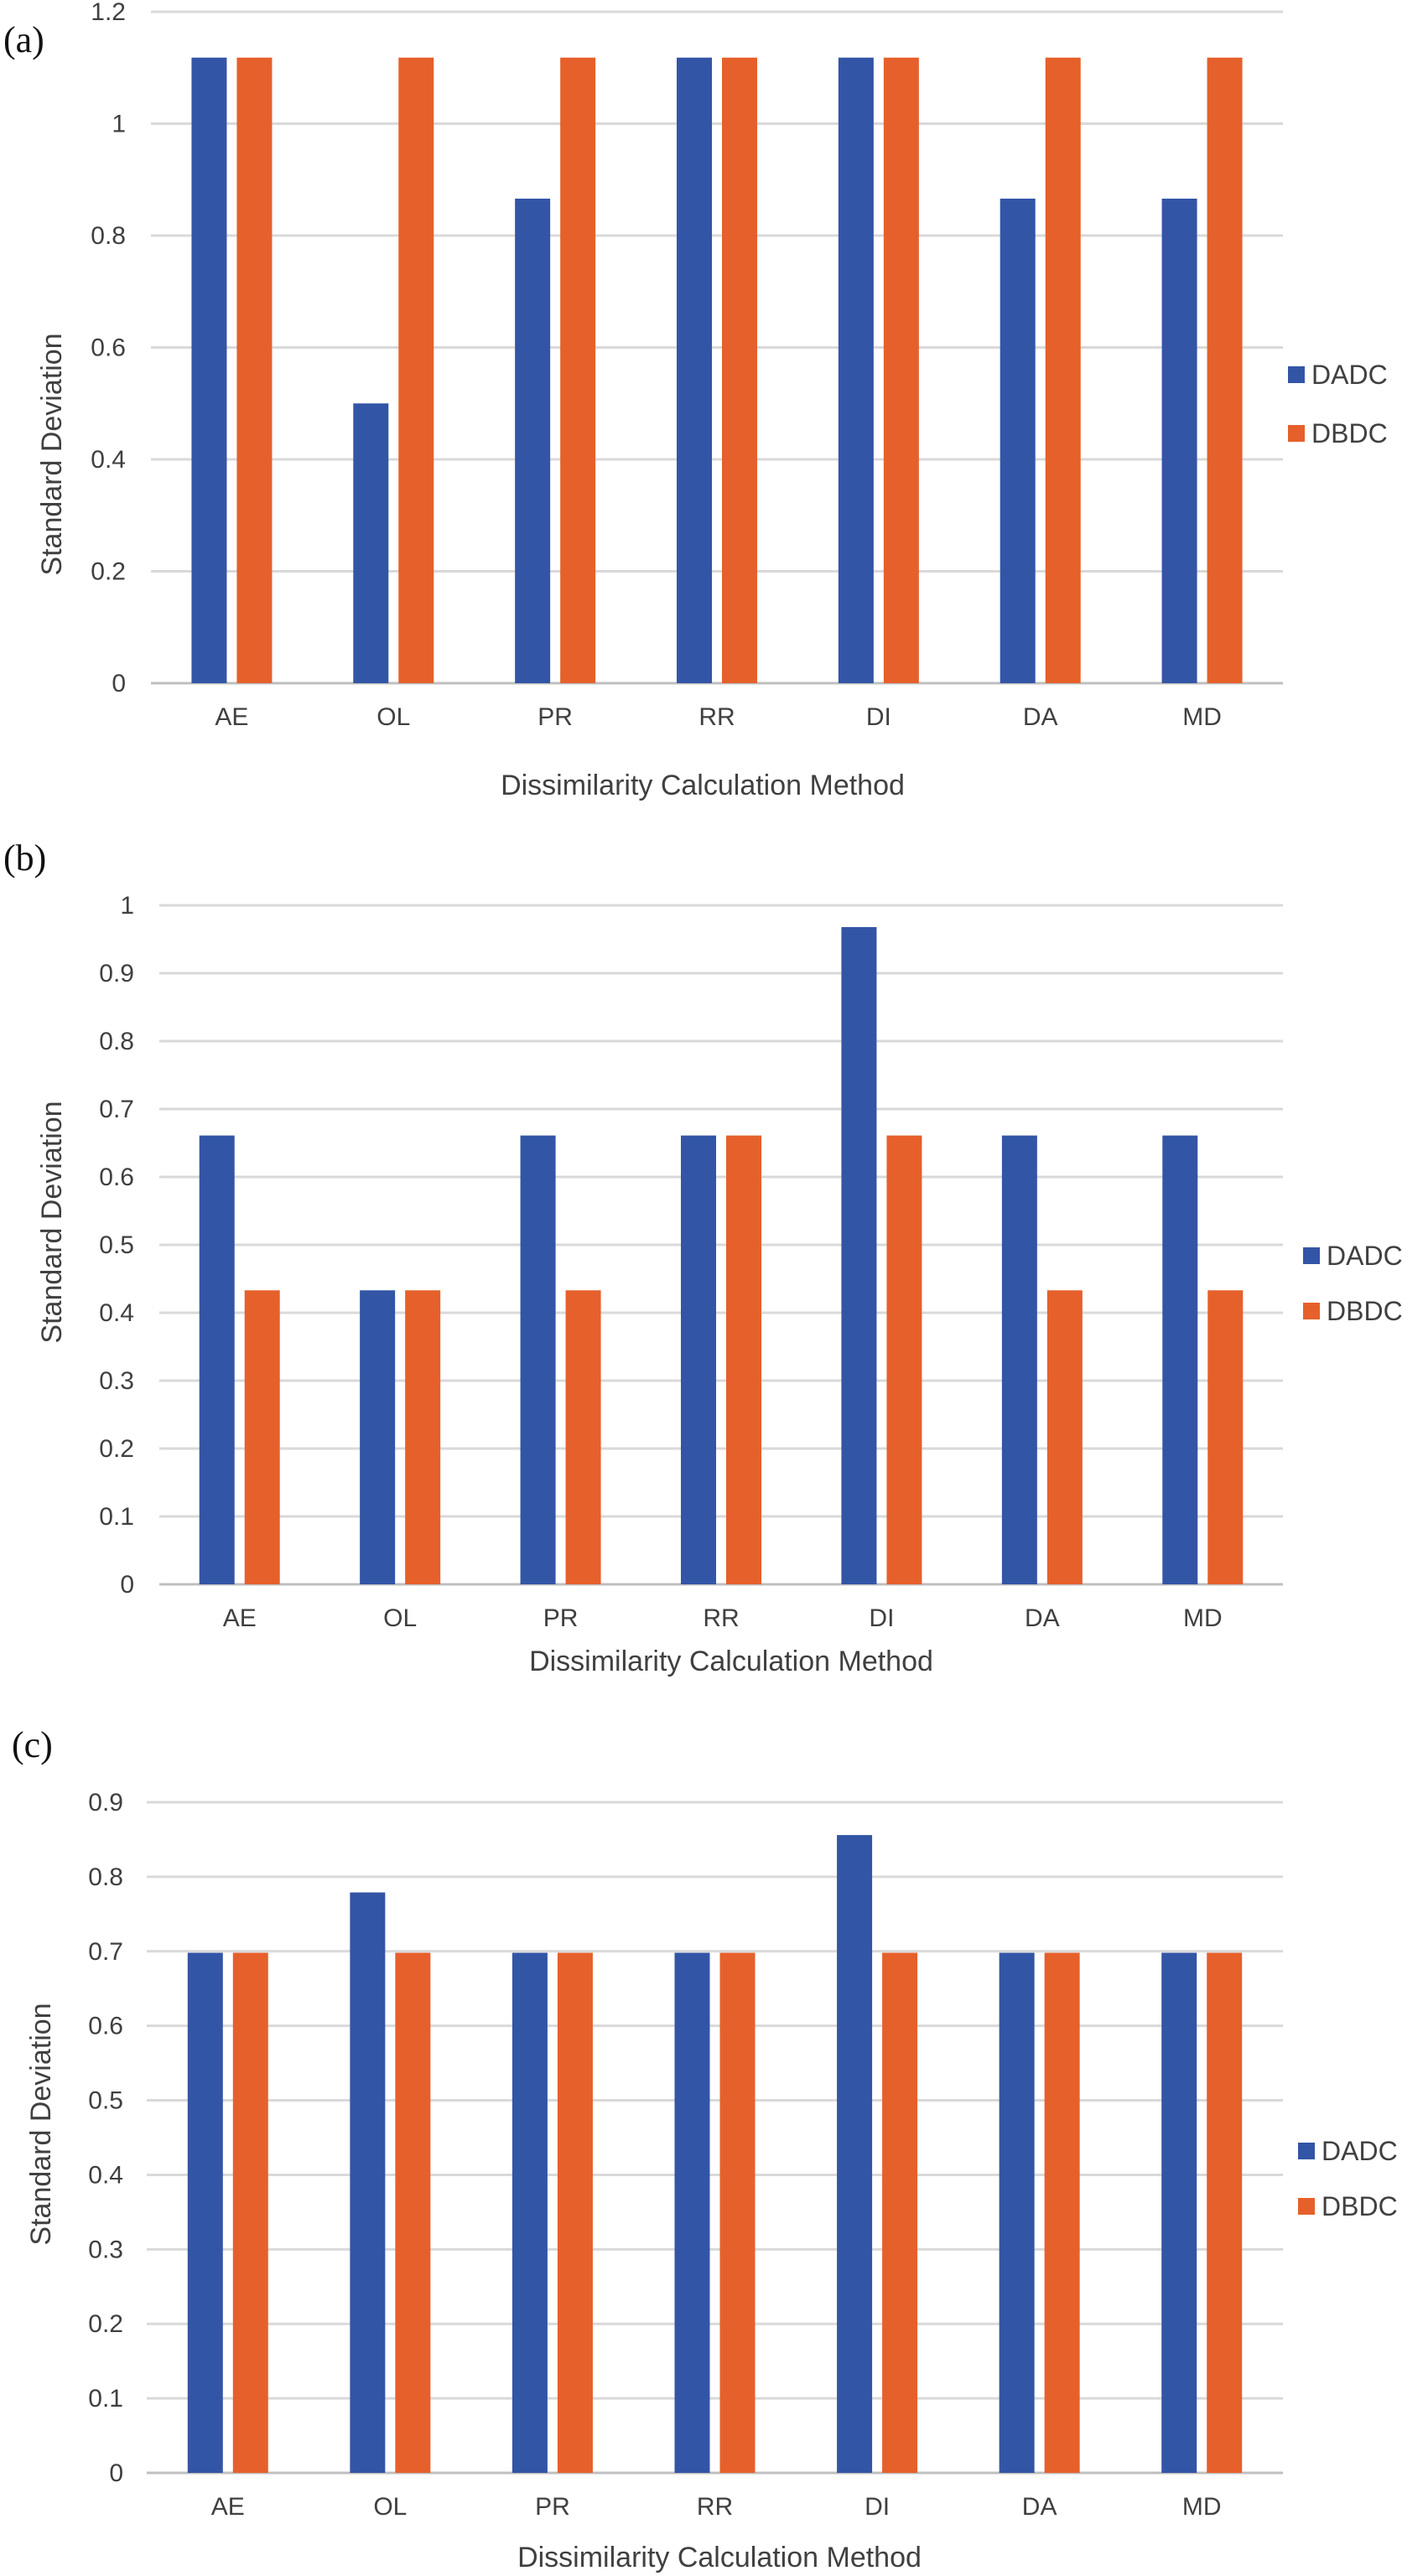 Image resolution: width=1428 pixels, height=2576 pixels. What do you see at coordinates (105, 1952) in the screenshot?
I see `y-tick-label: 0.7` at bounding box center [105, 1952].